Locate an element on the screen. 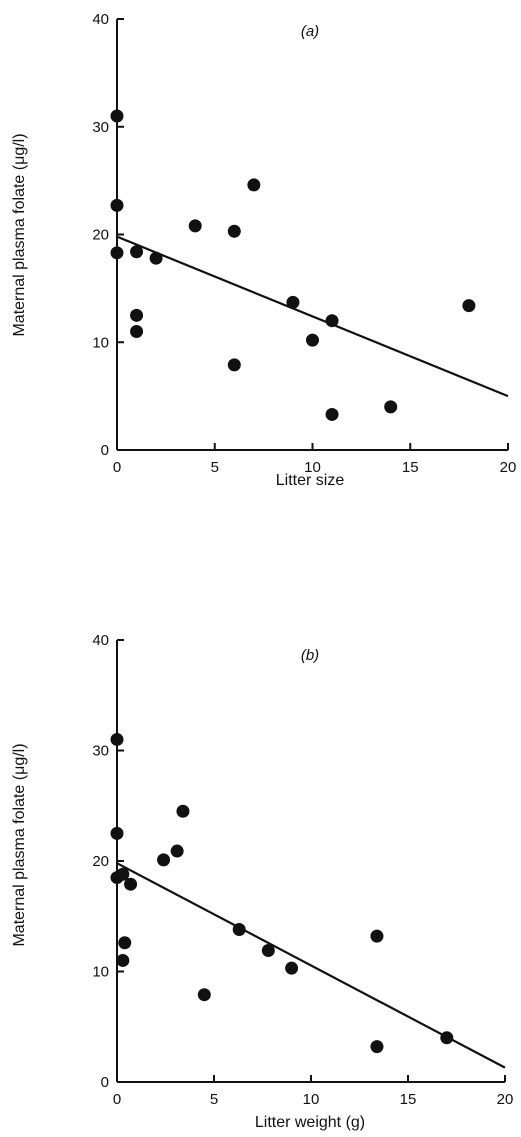 The height and width of the screenshot is (1137, 521). y-tick-label-b: 0 is located at coordinates (105, 1082).